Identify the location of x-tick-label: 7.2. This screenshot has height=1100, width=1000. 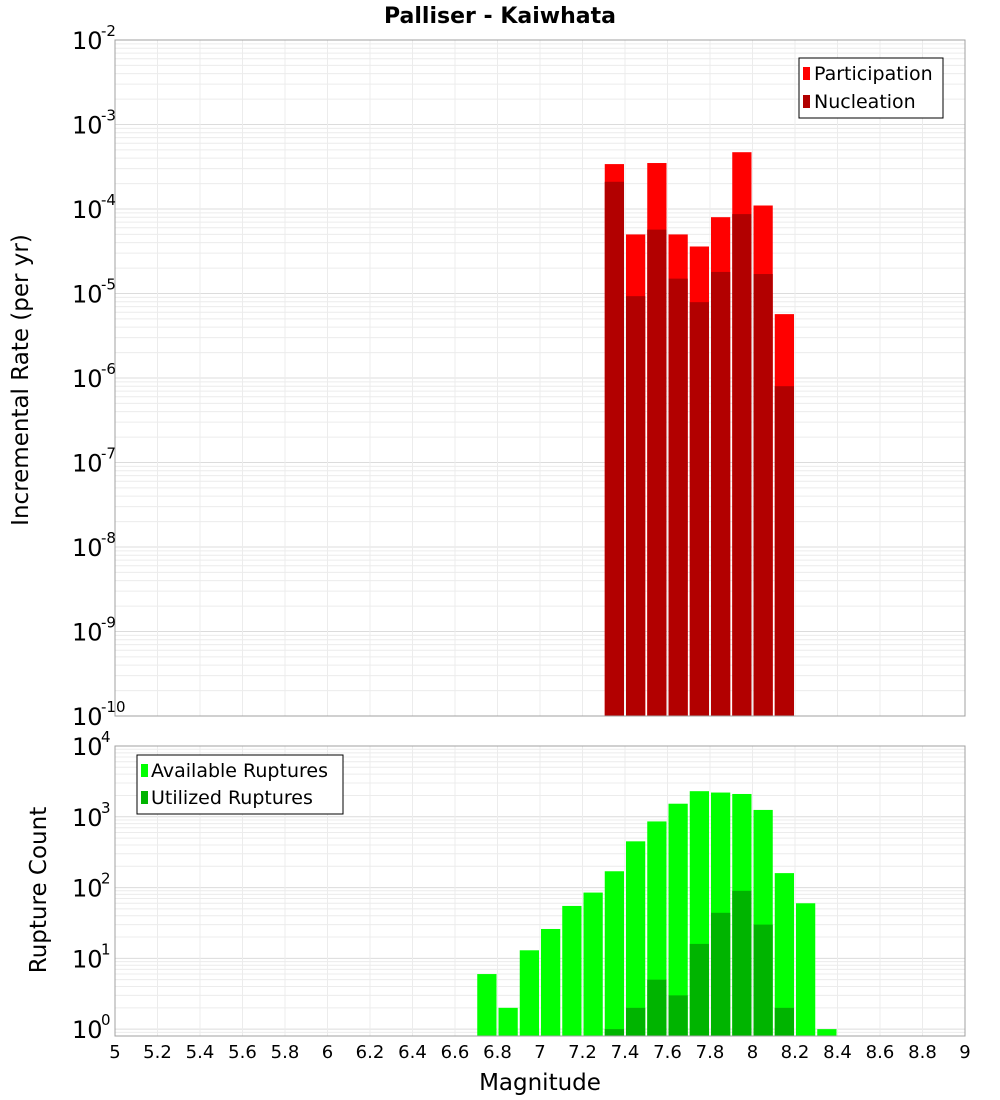
(582, 1052).